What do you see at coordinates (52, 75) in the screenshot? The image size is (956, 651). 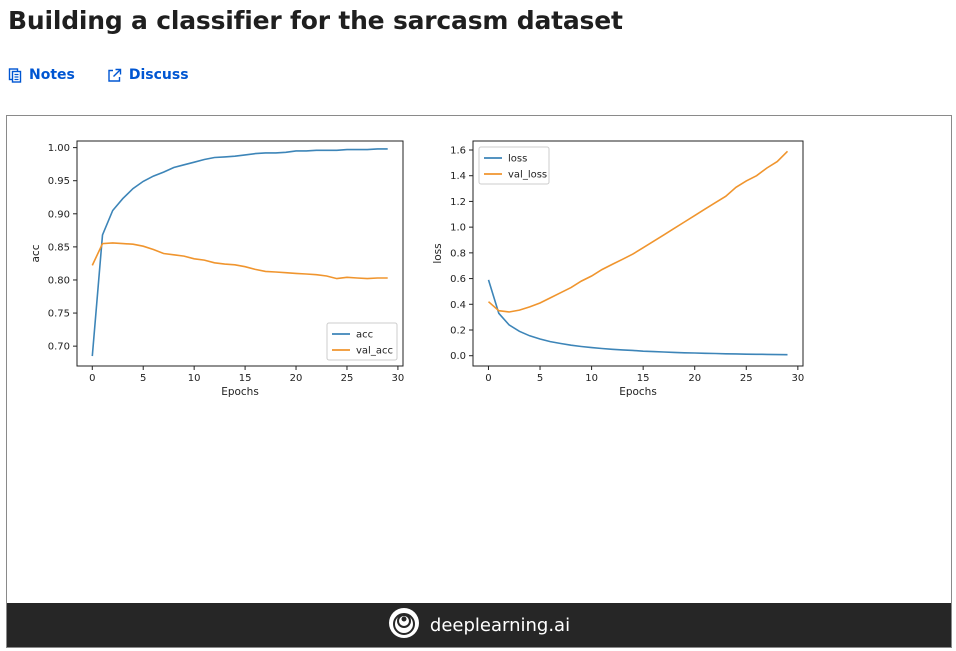 I see `notes-link-label: Notes` at bounding box center [52, 75].